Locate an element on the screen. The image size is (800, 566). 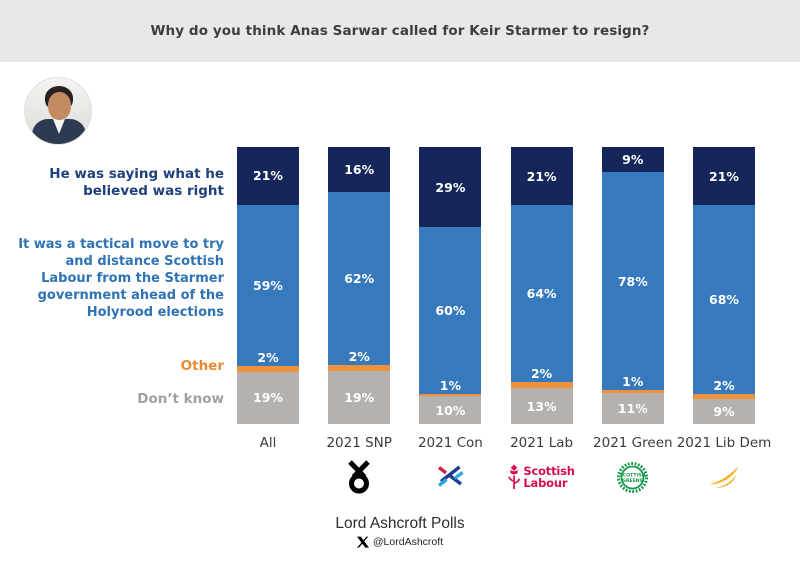
bar-column-all: 21% 59% 2% 19% All is located at coordinates (268, 321).